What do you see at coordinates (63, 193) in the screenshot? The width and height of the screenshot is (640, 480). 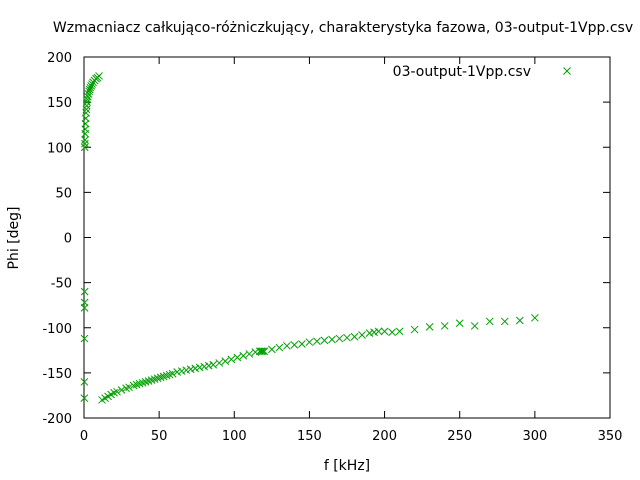 I see `y-tick-label: 50` at bounding box center [63, 193].